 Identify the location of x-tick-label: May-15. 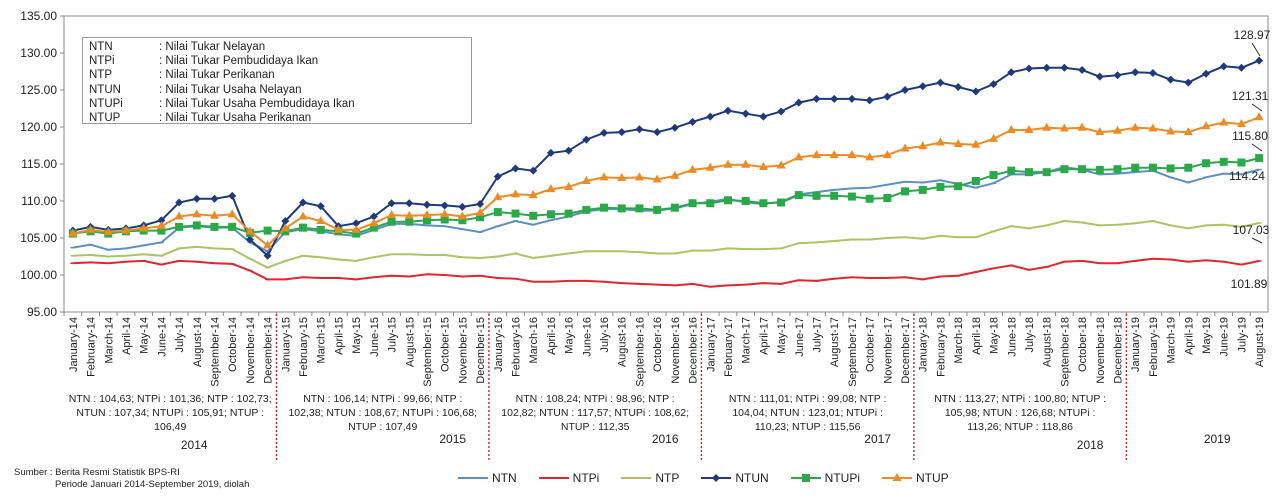
(357, 335).